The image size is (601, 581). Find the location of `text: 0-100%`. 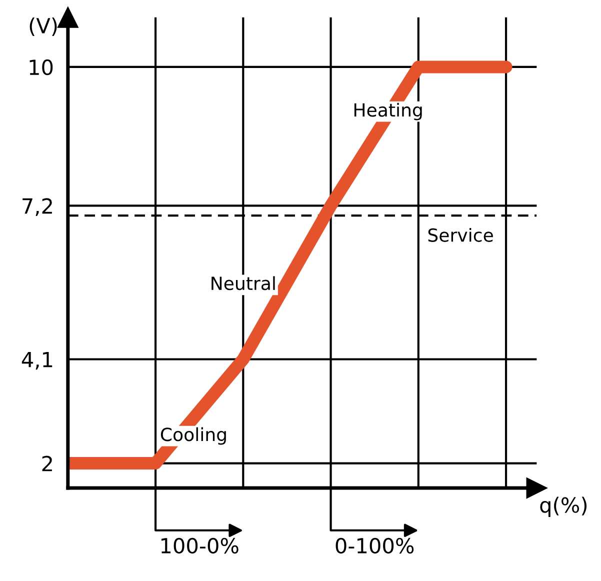

text: 0-100% is located at coordinates (375, 546).